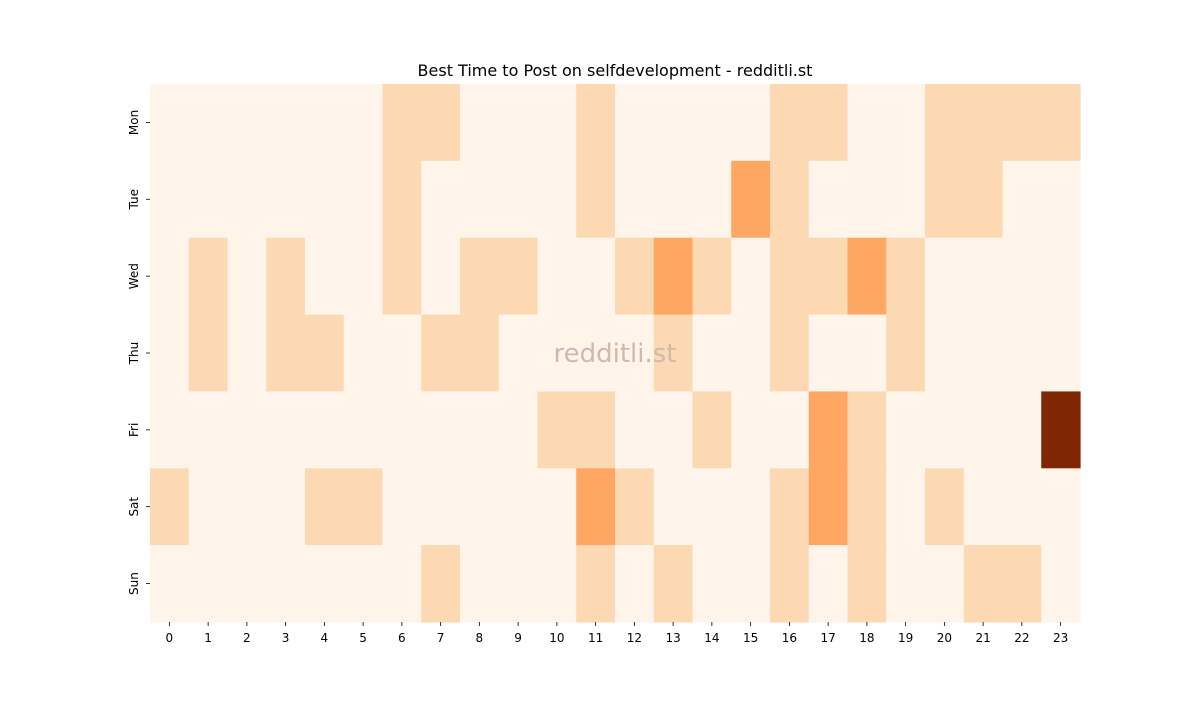  I want to click on y-tick-label: Tue, so click(134, 200).